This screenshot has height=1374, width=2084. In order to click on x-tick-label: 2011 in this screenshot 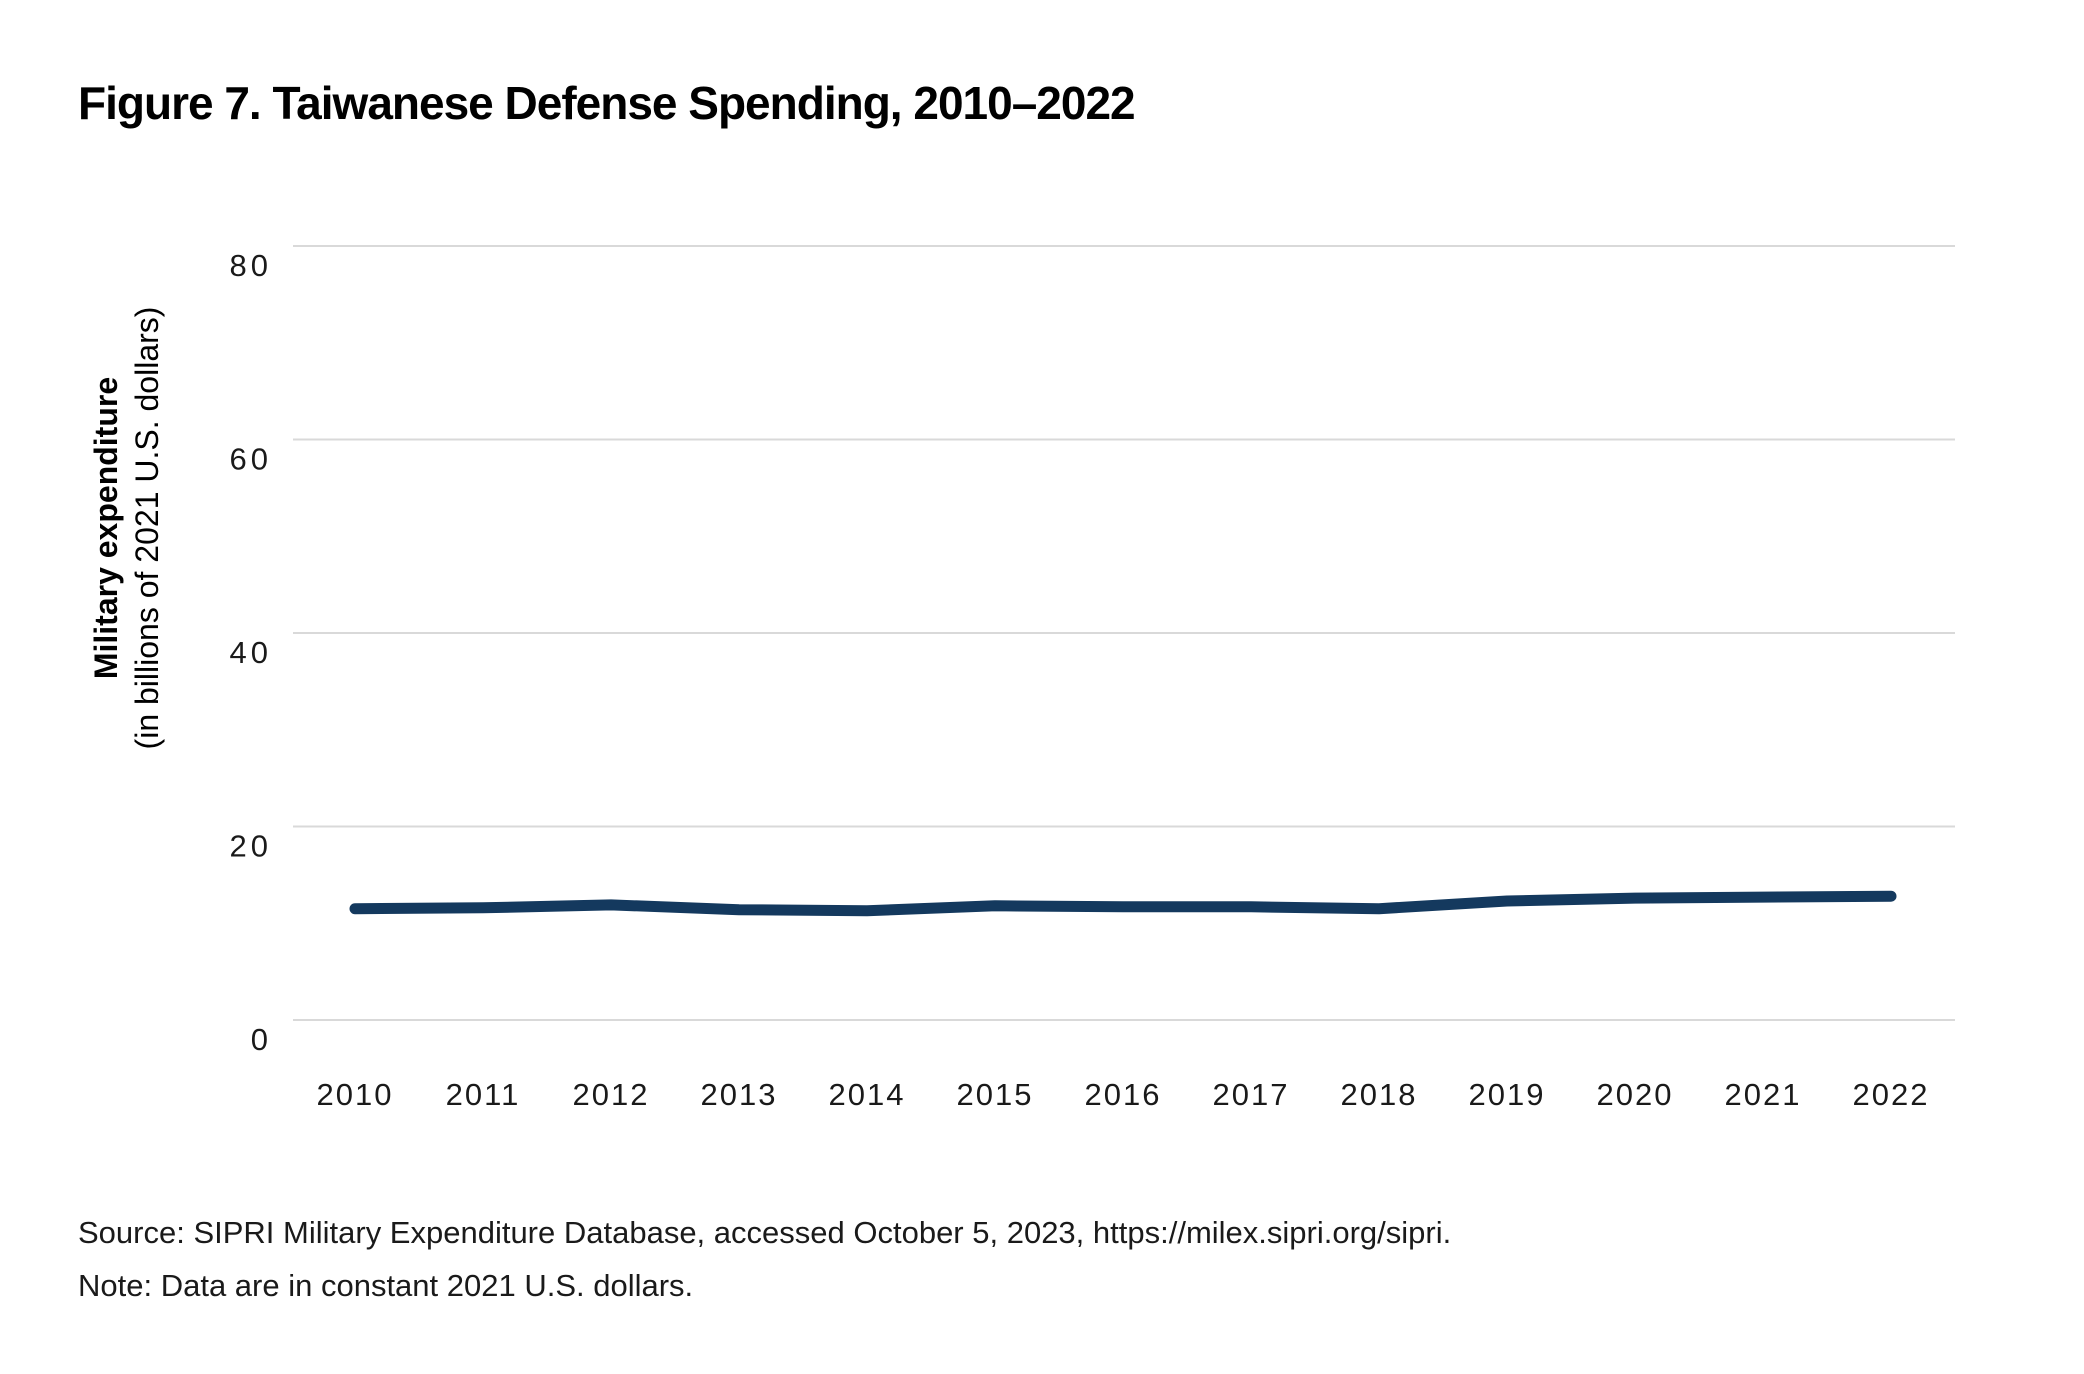, I will do `click(483, 1094)`.